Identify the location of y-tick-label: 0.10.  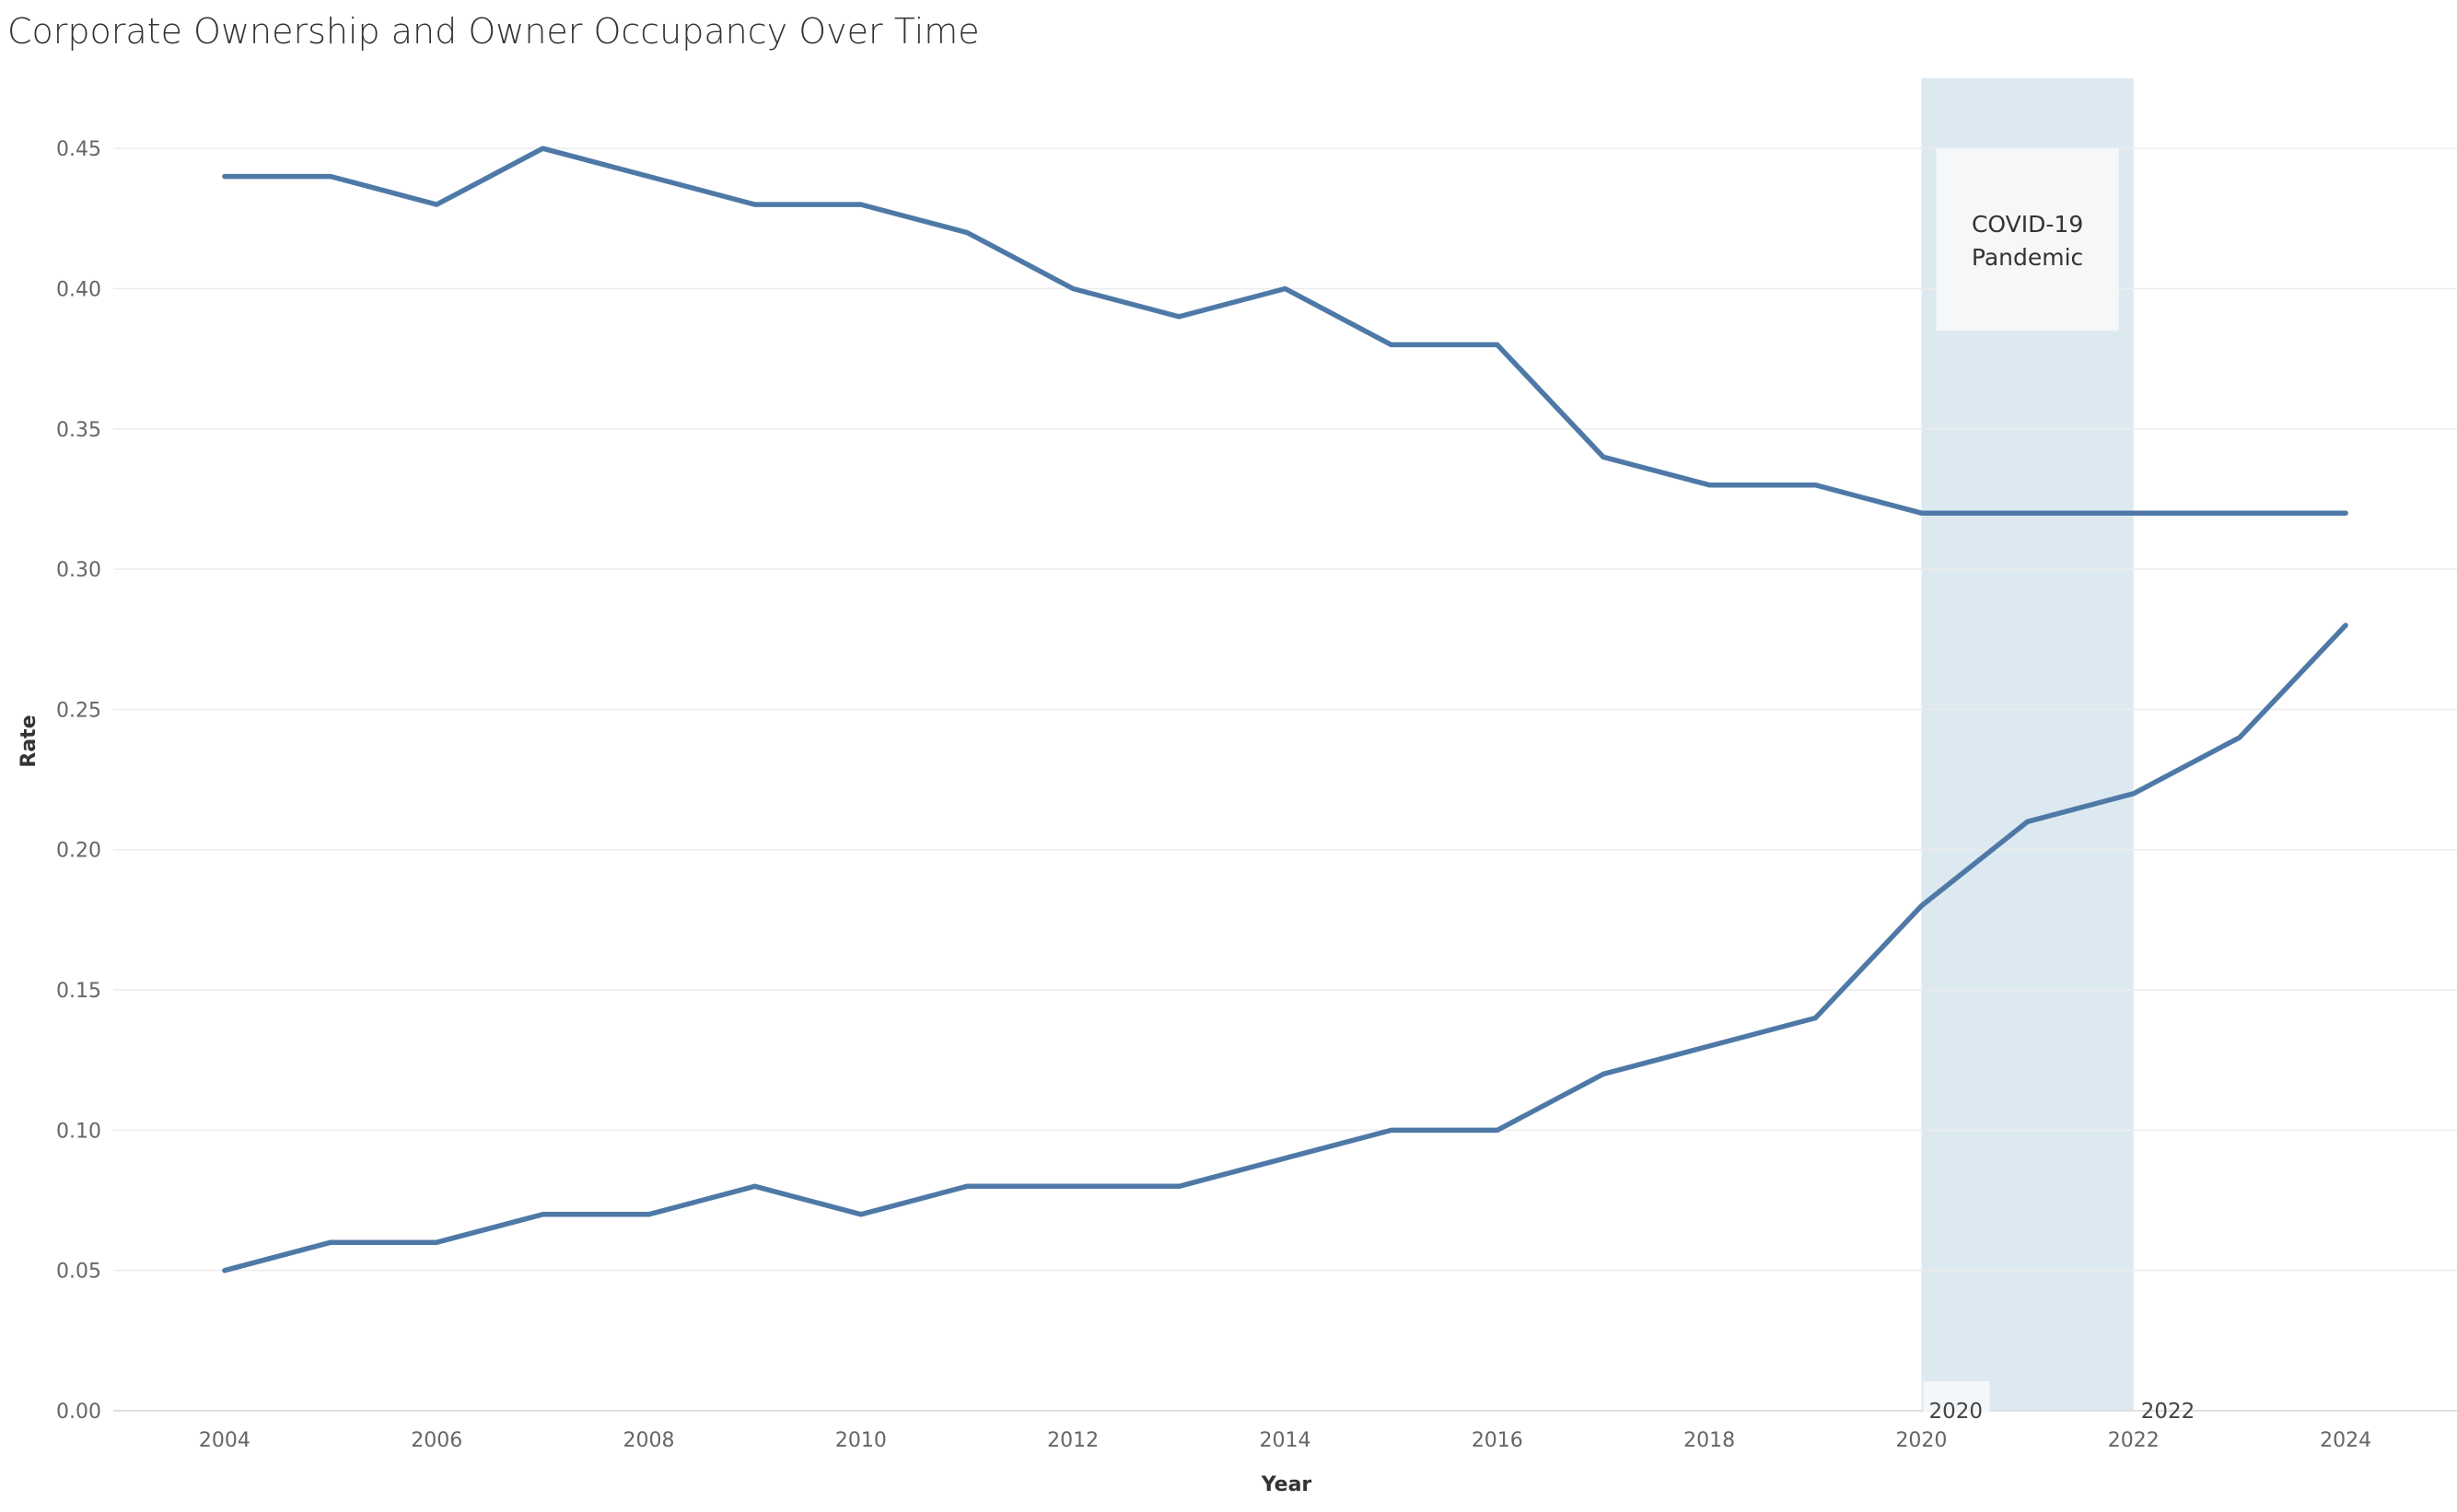
(78, 1132).